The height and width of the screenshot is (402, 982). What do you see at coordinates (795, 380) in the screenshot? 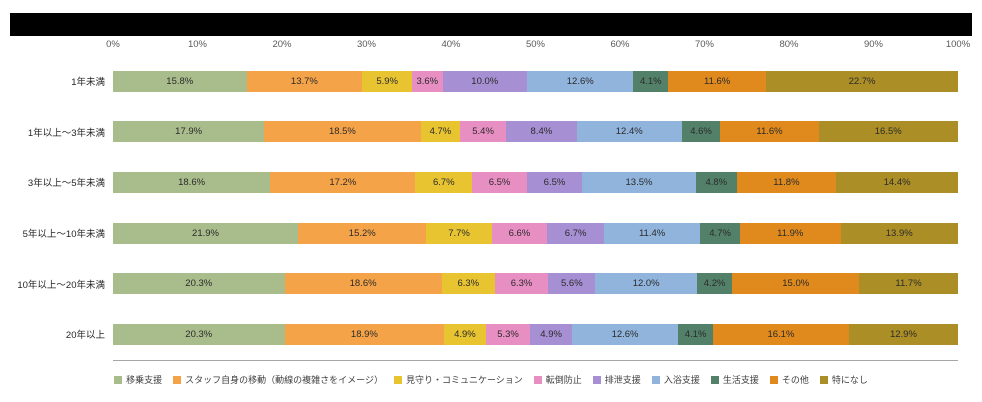
I see `legend-label: その他` at bounding box center [795, 380].